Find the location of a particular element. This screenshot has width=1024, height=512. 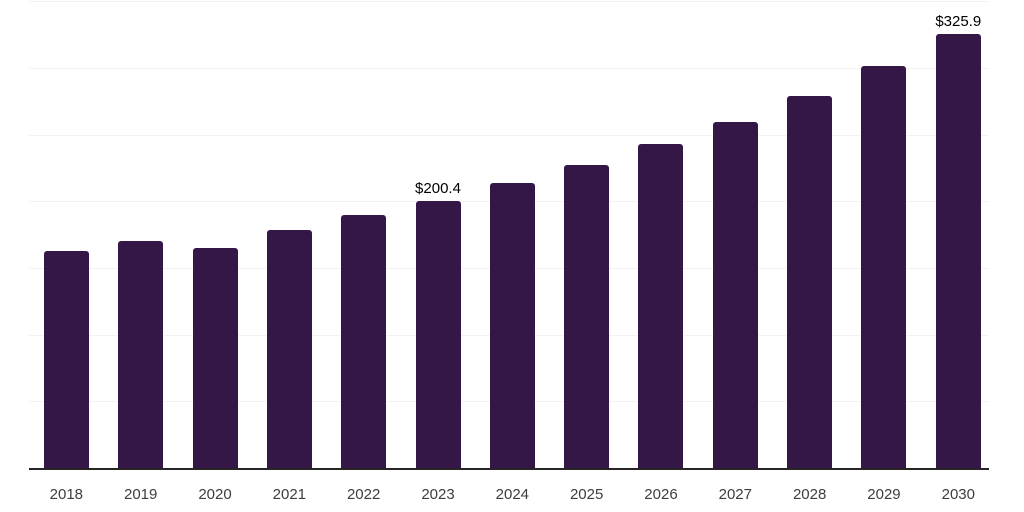

bar-2019 is located at coordinates (141, 354).